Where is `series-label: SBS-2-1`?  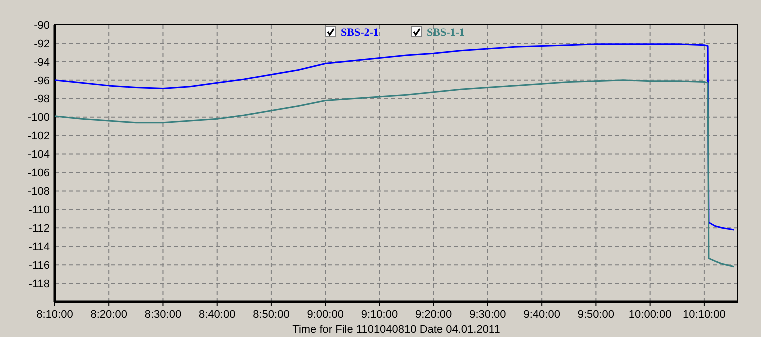 series-label: SBS-2-1 is located at coordinates (360, 33).